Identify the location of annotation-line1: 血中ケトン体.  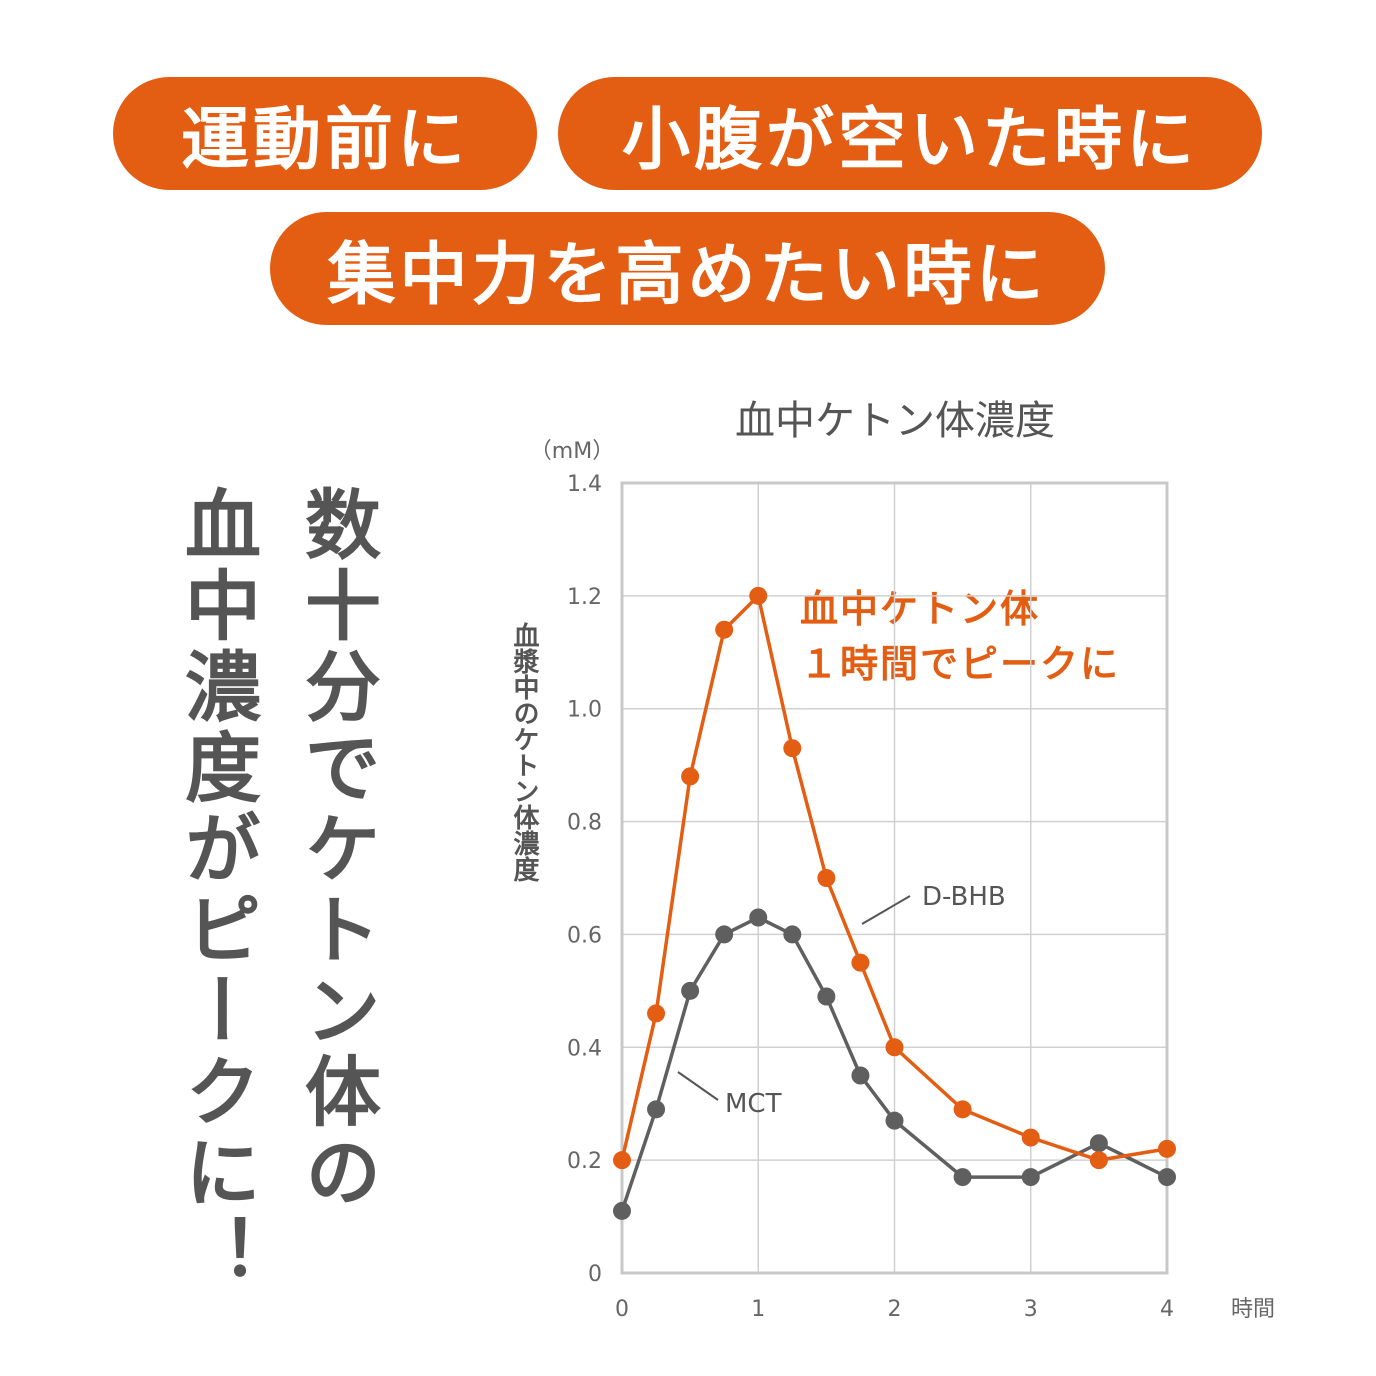
(920, 609).